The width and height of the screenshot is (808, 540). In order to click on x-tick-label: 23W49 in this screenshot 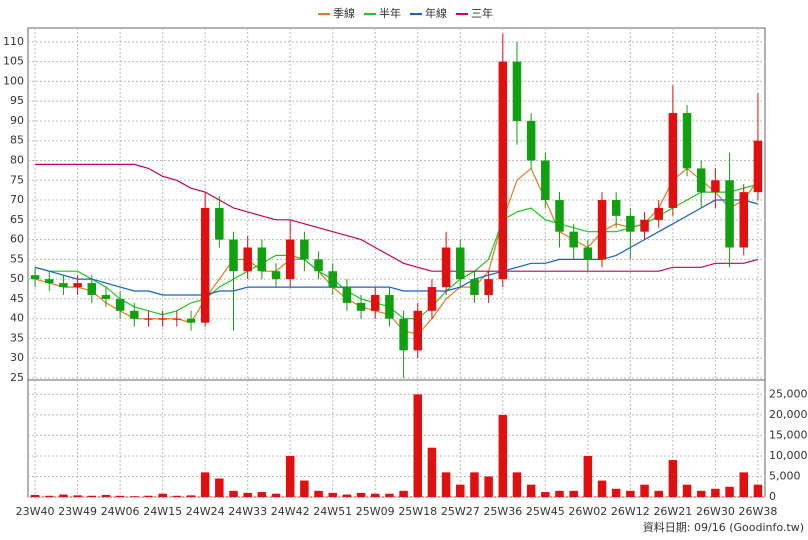, I will do `click(77, 511)`.